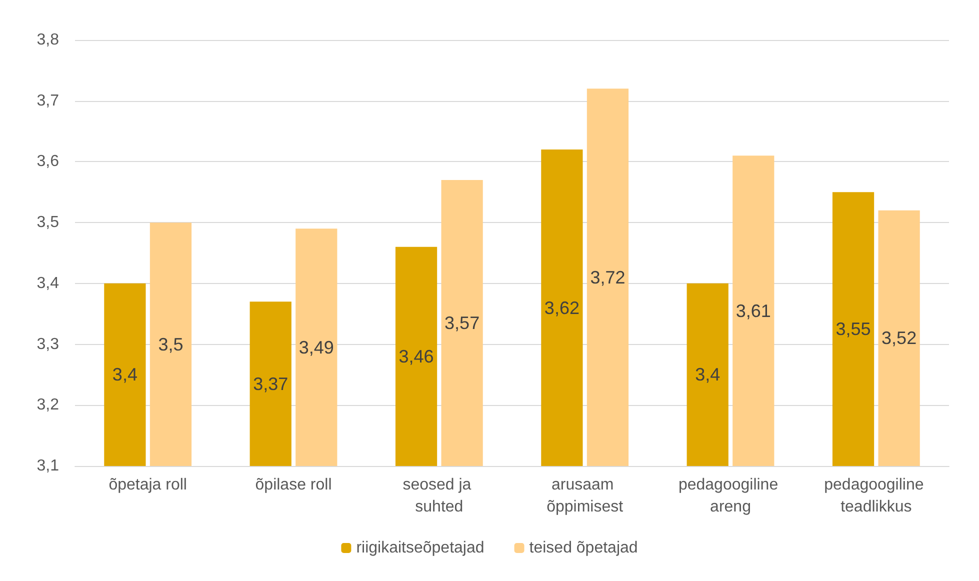  Describe the element at coordinates (899, 338) in the screenshot. I see `data-label: 3,52` at that location.